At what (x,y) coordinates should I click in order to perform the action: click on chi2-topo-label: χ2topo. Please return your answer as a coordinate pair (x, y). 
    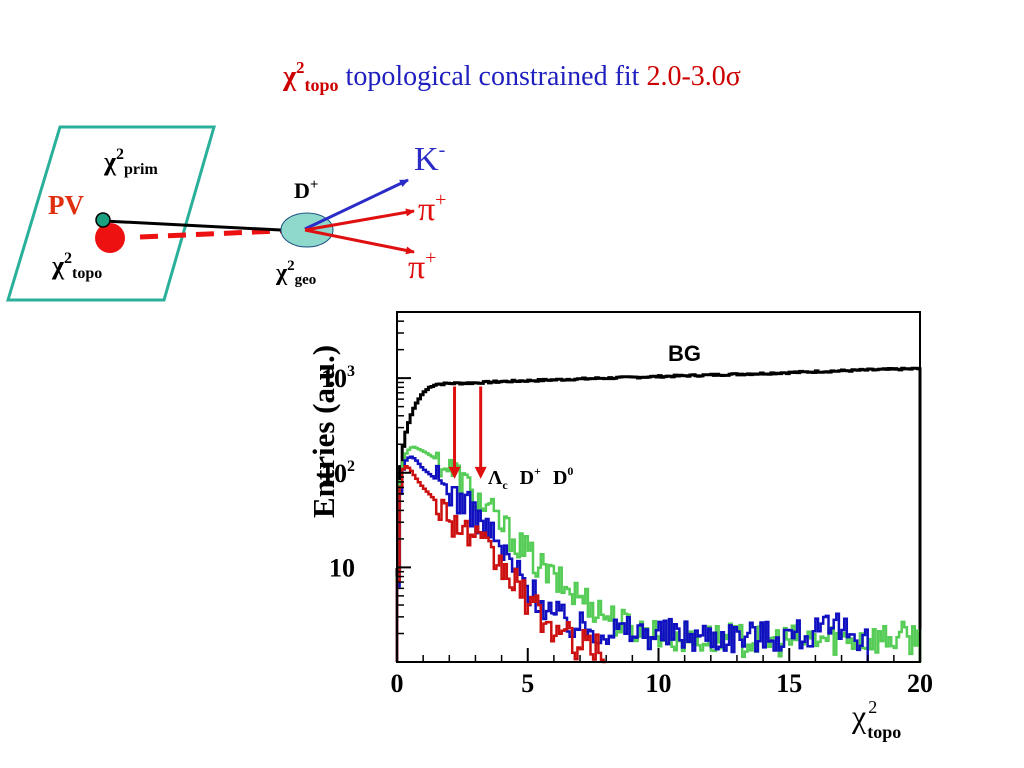
    Looking at the image, I should click on (76, 266).